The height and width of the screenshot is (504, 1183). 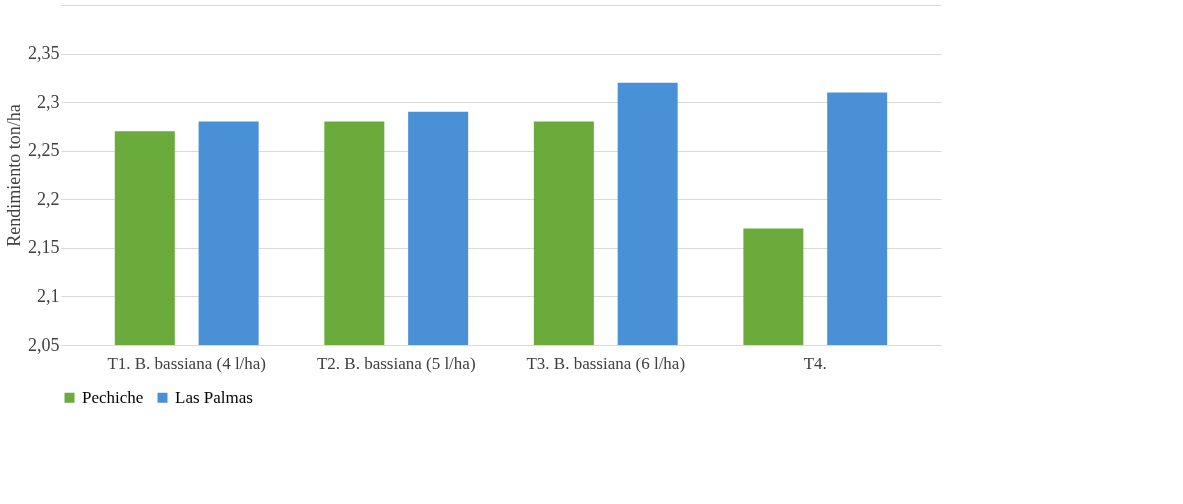 What do you see at coordinates (396, 363) in the screenshot?
I see `x-tick-label: T2. B. bassiana (5 l/ha)` at bounding box center [396, 363].